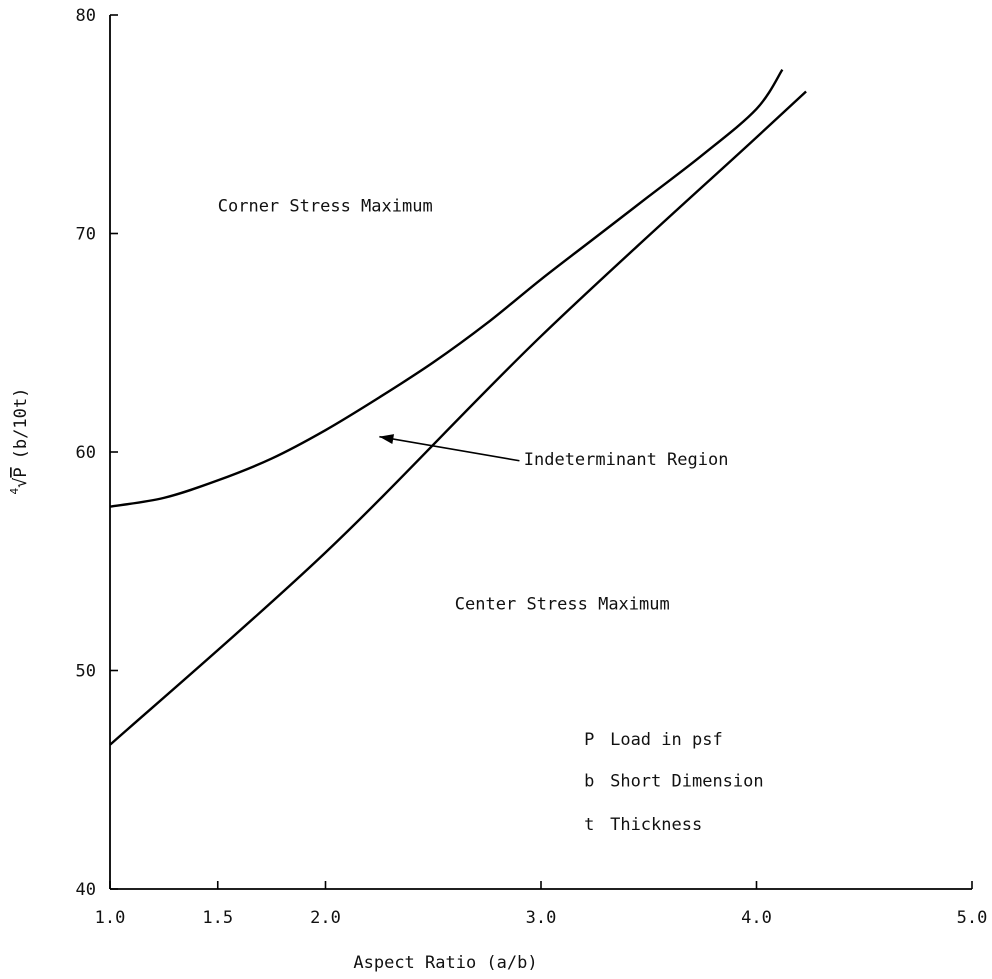 This screenshot has height=979, width=992. What do you see at coordinates (445, 963) in the screenshot?
I see `x-axis-title: Aspect Ratio (a/b)` at bounding box center [445, 963].